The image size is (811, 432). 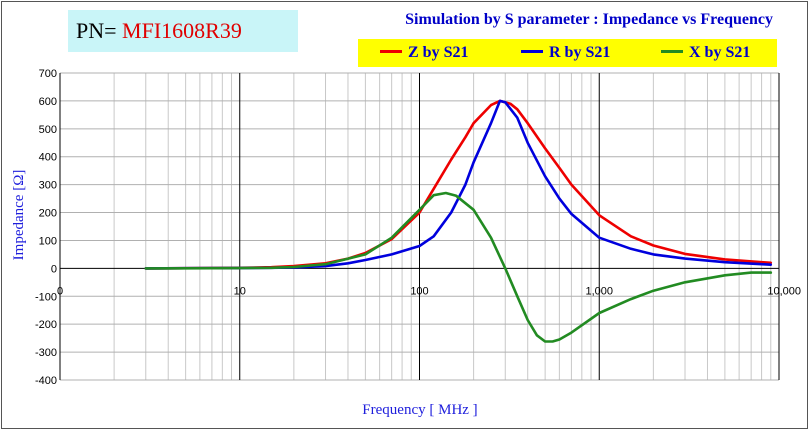 I want to click on legend-label-z: Z by S21, so click(x=438, y=52).